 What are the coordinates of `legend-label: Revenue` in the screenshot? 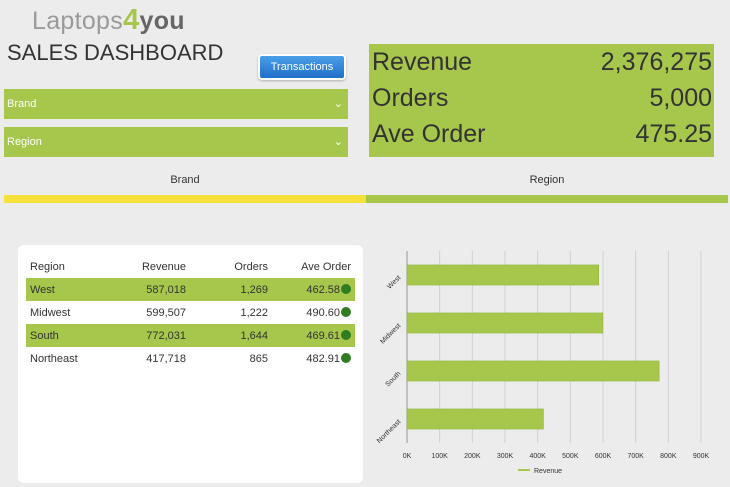 It's located at (548, 471).